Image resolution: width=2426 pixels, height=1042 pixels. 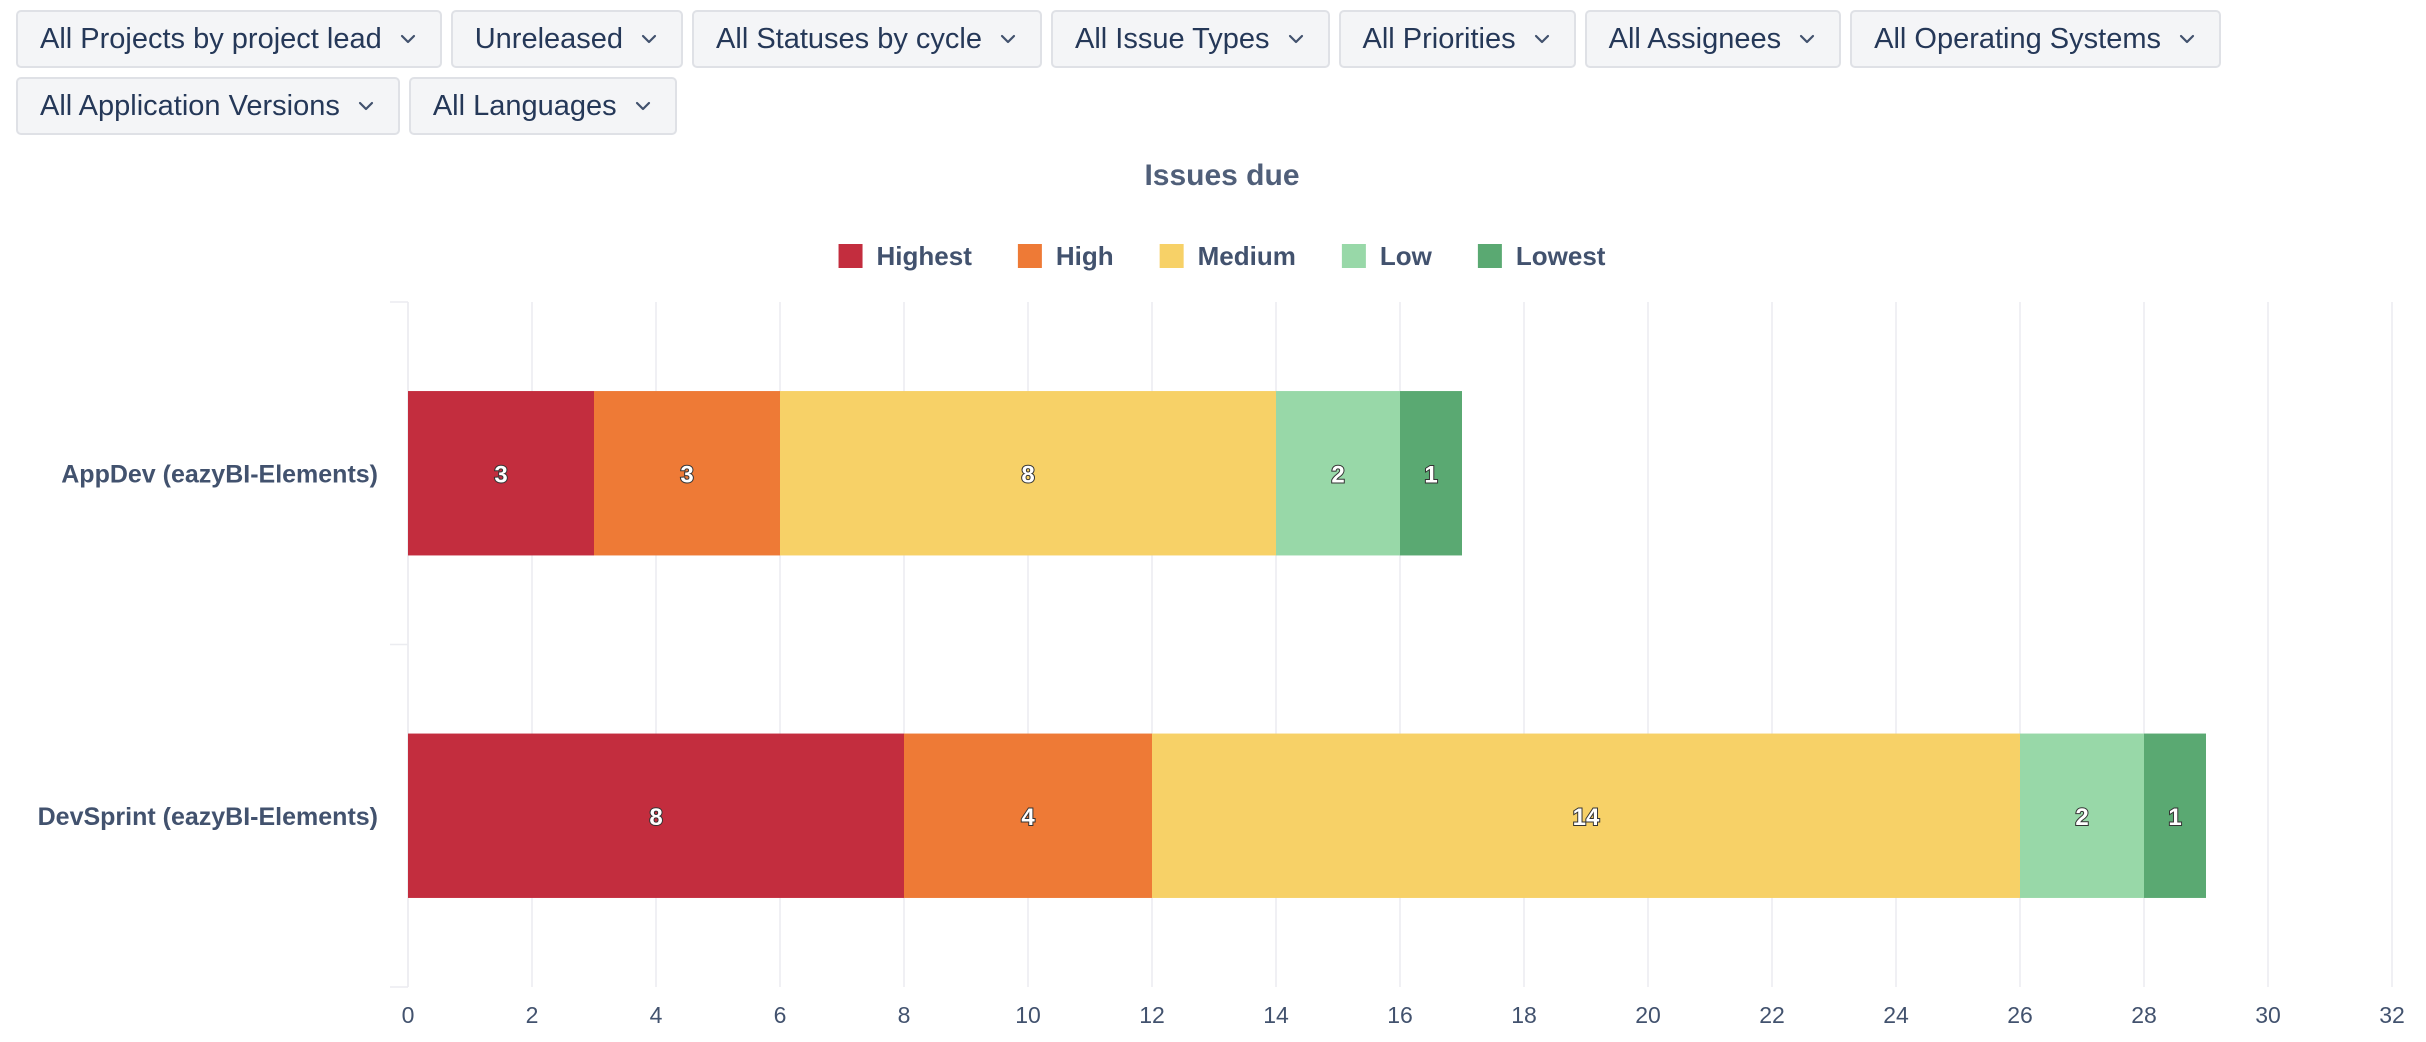 I want to click on filter-label: All Statuses by cycle, so click(x=849, y=38).